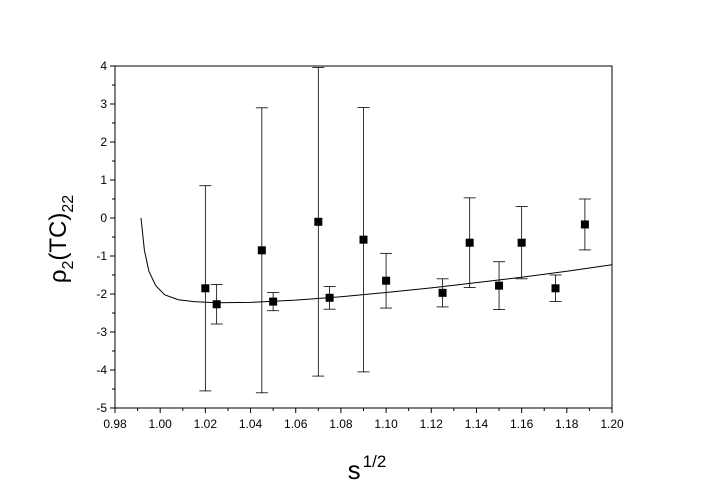 The width and height of the screenshot is (704, 491). What do you see at coordinates (522, 424) in the screenshot?
I see `x-tick-label: 1.16` at bounding box center [522, 424].